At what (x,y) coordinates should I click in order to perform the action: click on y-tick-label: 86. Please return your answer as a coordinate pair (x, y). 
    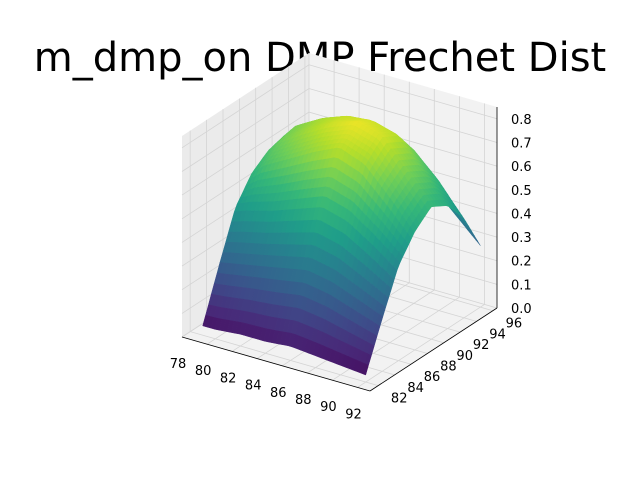
    Looking at the image, I should click on (432, 377).